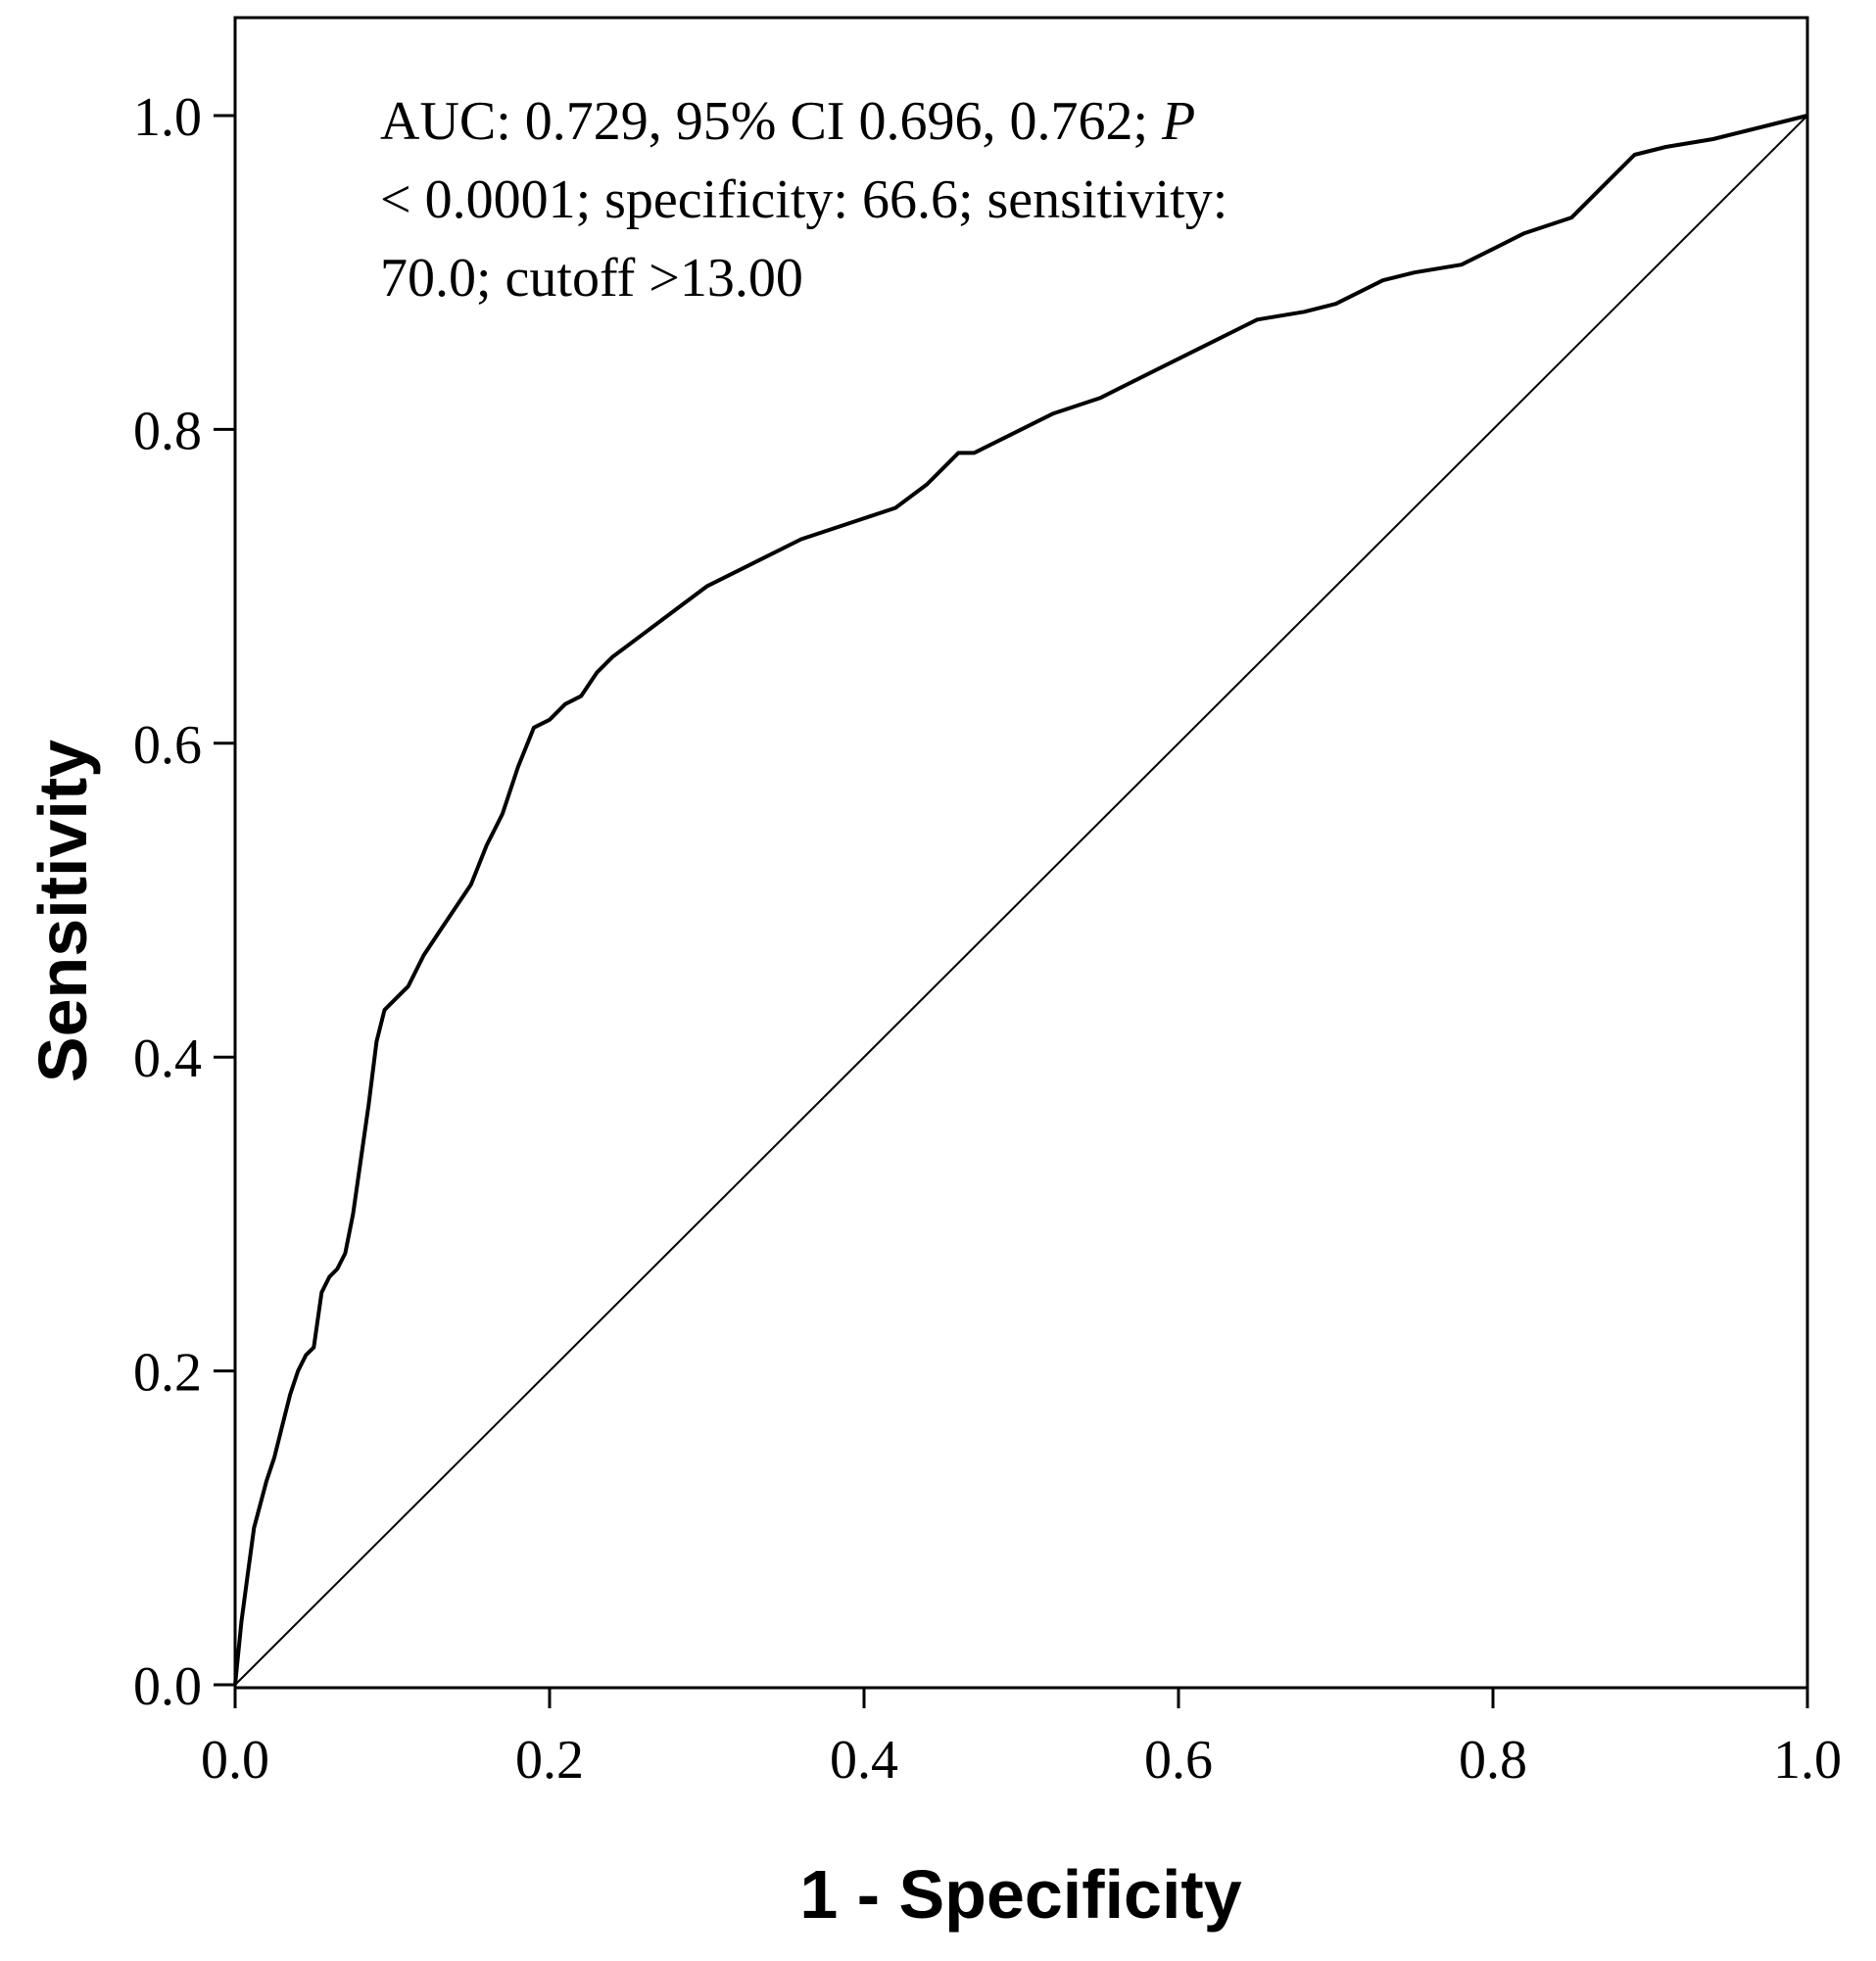 The width and height of the screenshot is (1876, 1961). What do you see at coordinates (592, 278) in the screenshot?
I see `annotation-line-3: 70.0; cutoff >13.00` at bounding box center [592, 278].